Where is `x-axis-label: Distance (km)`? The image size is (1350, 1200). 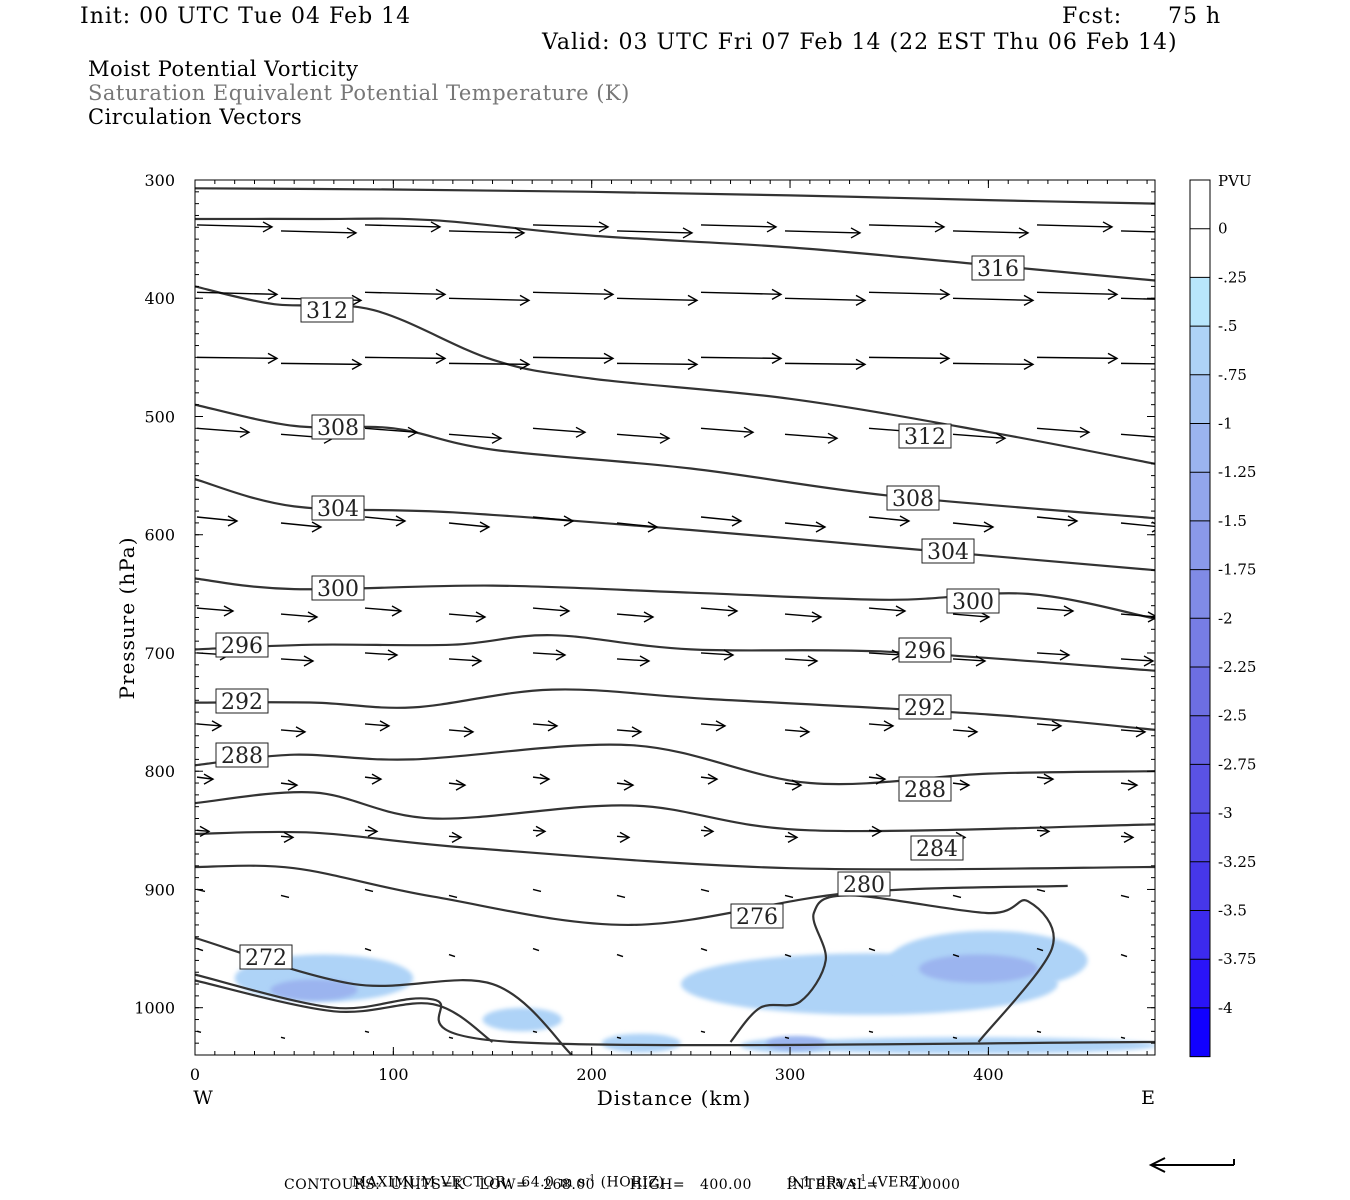 x-axis-label: Distance (km) is located at coordinates (674, 1098).